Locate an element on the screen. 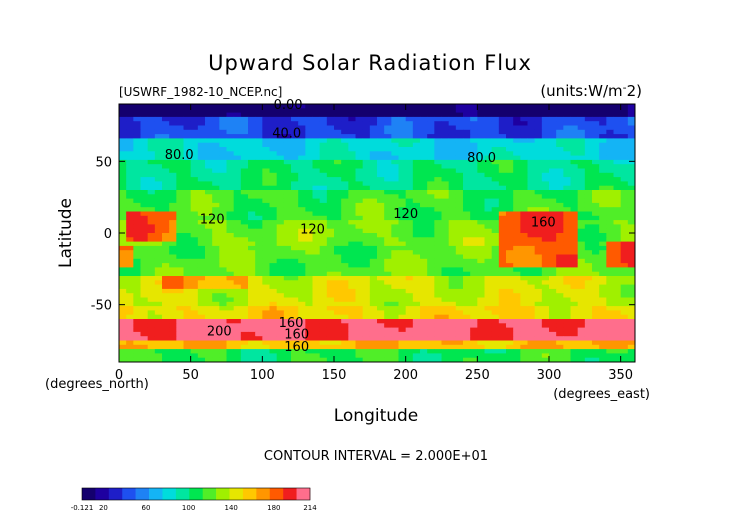  contour-label: 80.0 is located at coordinates (481, 158).